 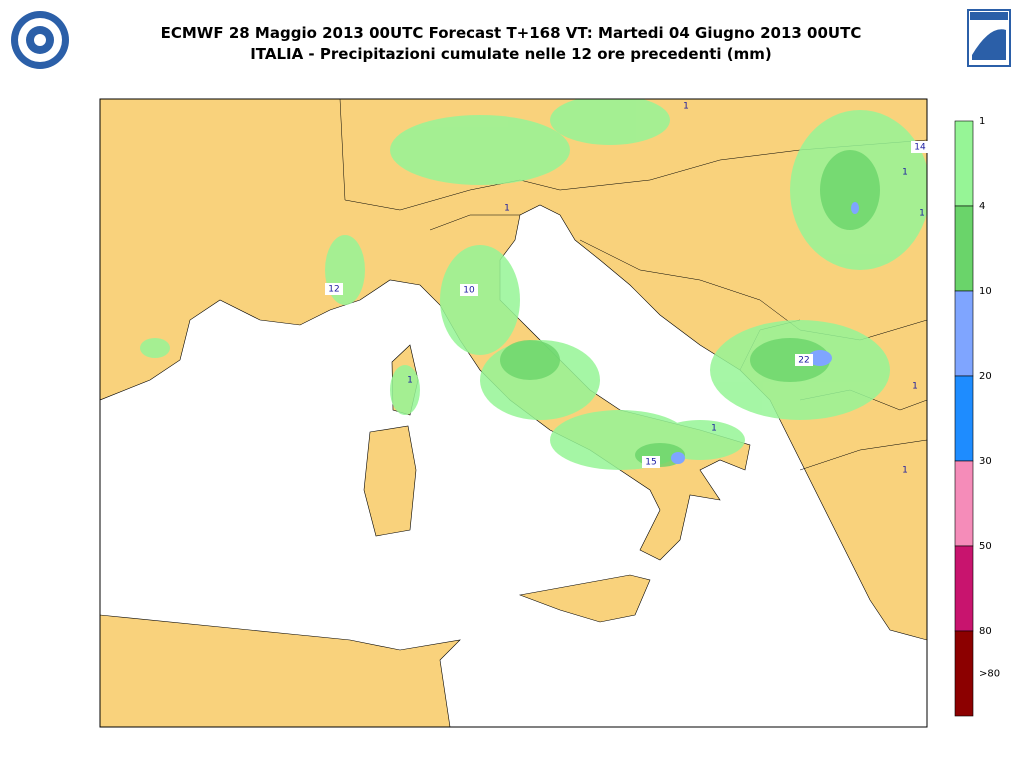 I want to click on logo-left, so click(x=40, y=40).